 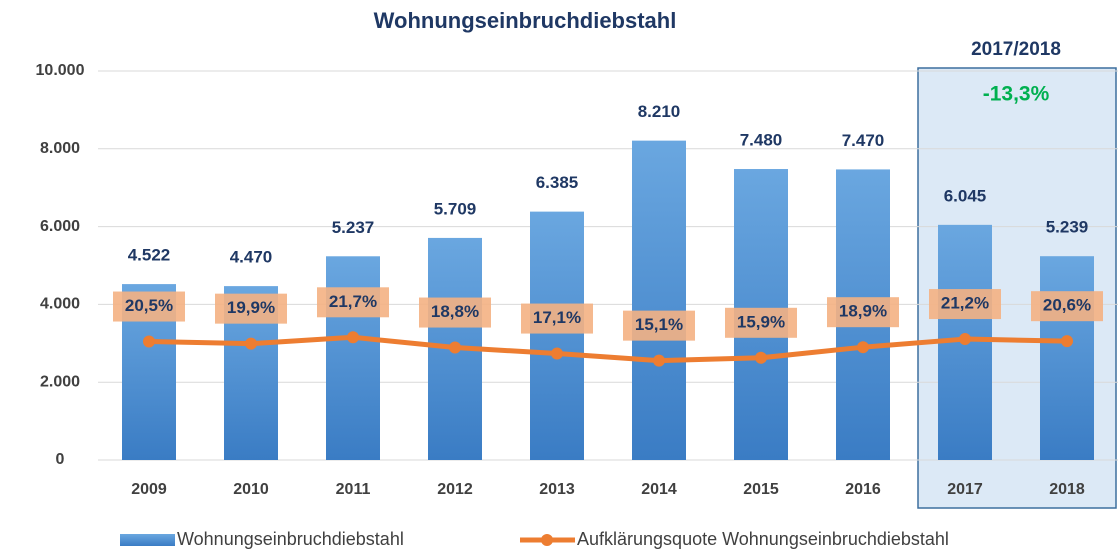 What do you see at coordinates (353, 489) in the screenshot?
I see `x-tick-label: 2011` at bounding box center [353, 489].